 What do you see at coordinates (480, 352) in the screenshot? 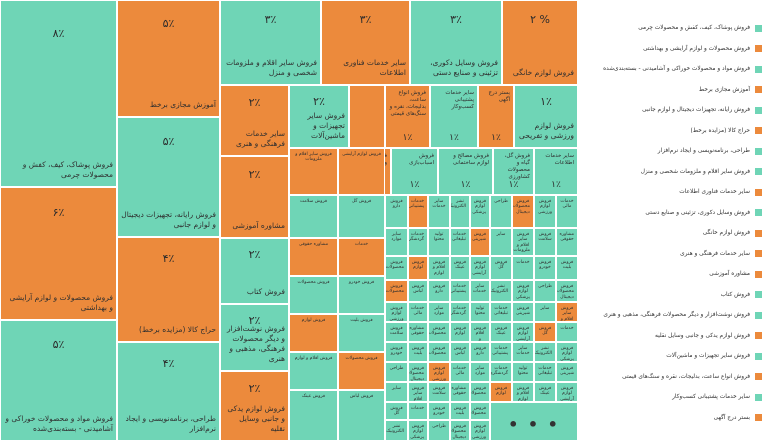
I see `treemap-cell-small: فروش دارو` at bounding box center [480, 352].